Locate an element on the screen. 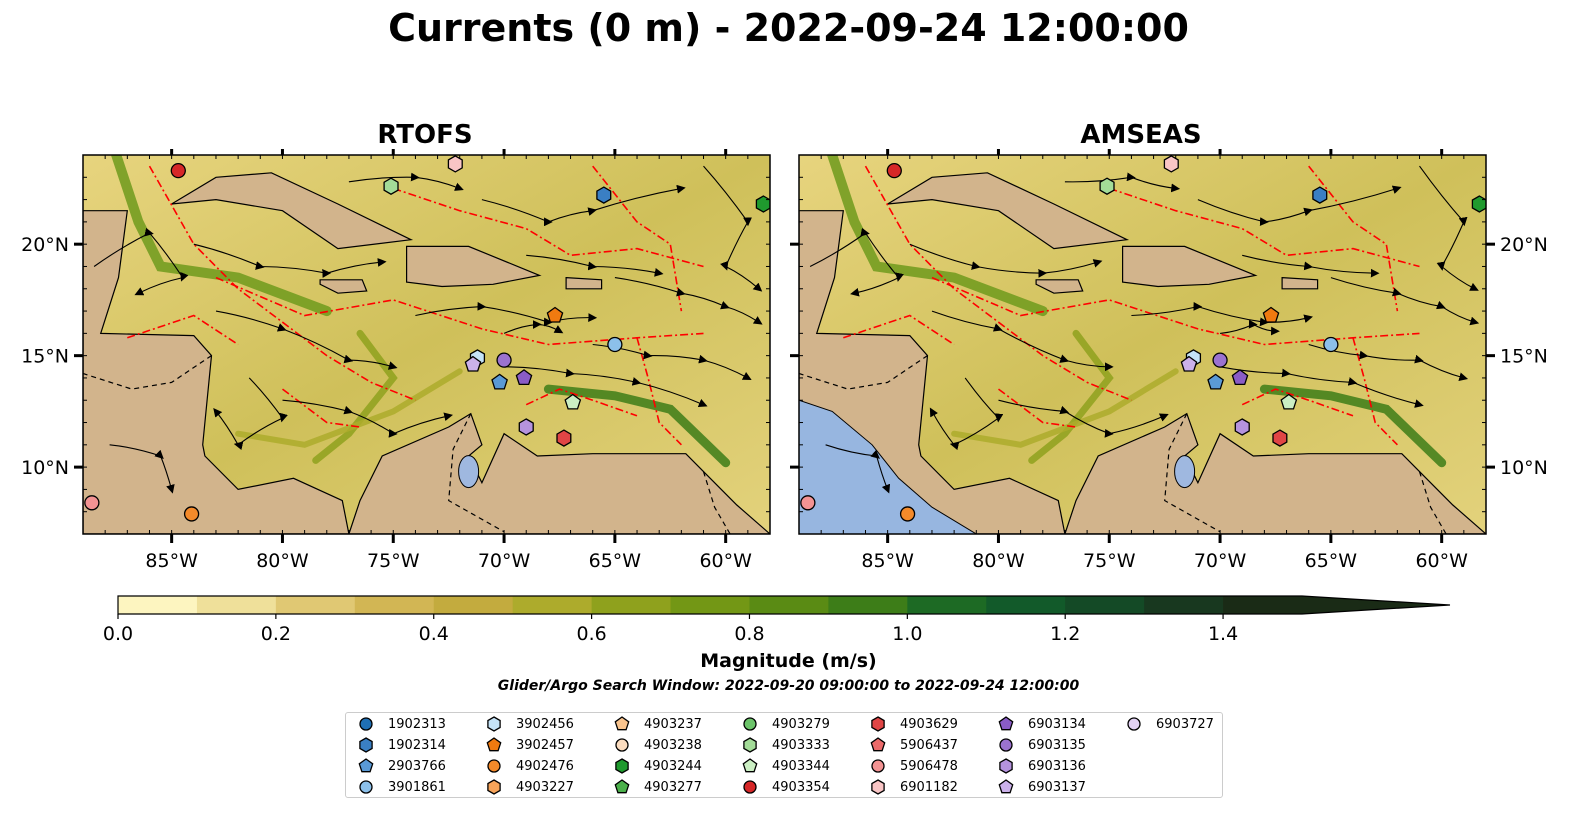  x-tick-label: 70°W is located at coordinates (504, 561).